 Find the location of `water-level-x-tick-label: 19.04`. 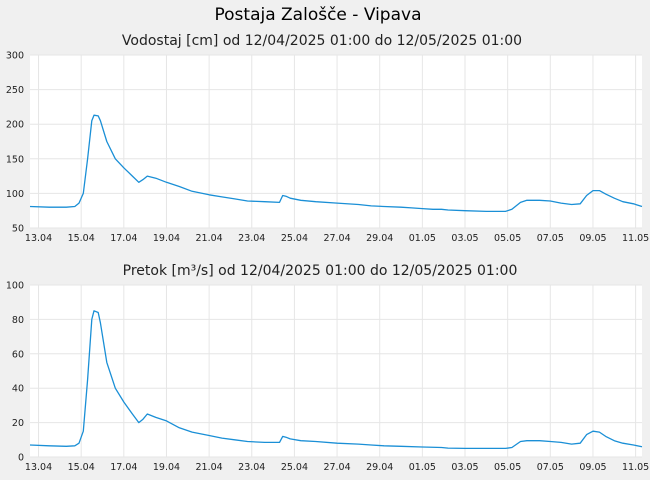

water-level-x-tick-label: 19.04 is located at coordinates (166, 238).